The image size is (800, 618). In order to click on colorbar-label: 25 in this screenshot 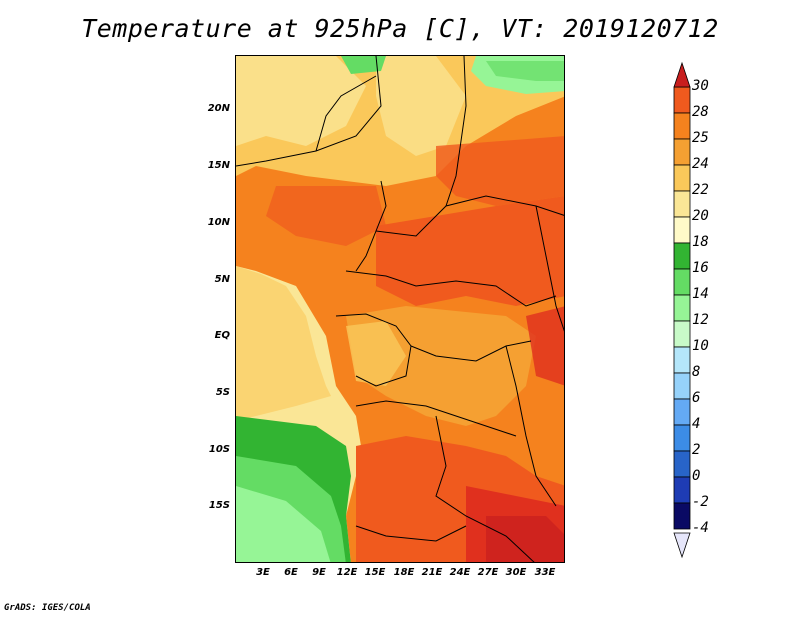, I will do `click(700, 138)`.